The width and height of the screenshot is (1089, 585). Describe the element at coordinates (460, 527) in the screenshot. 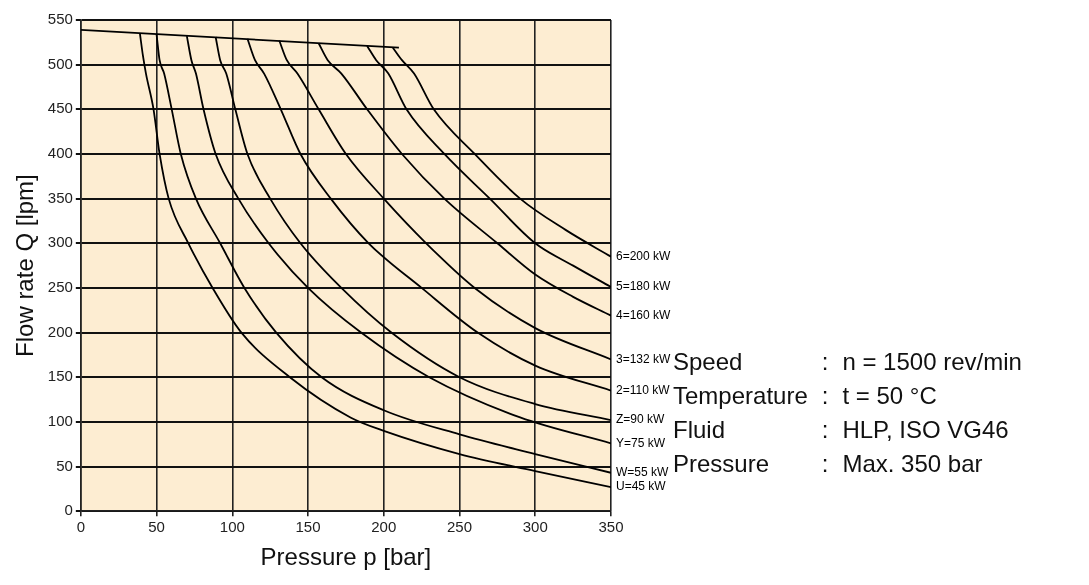

I see `x-tick-label: 250` at that location.